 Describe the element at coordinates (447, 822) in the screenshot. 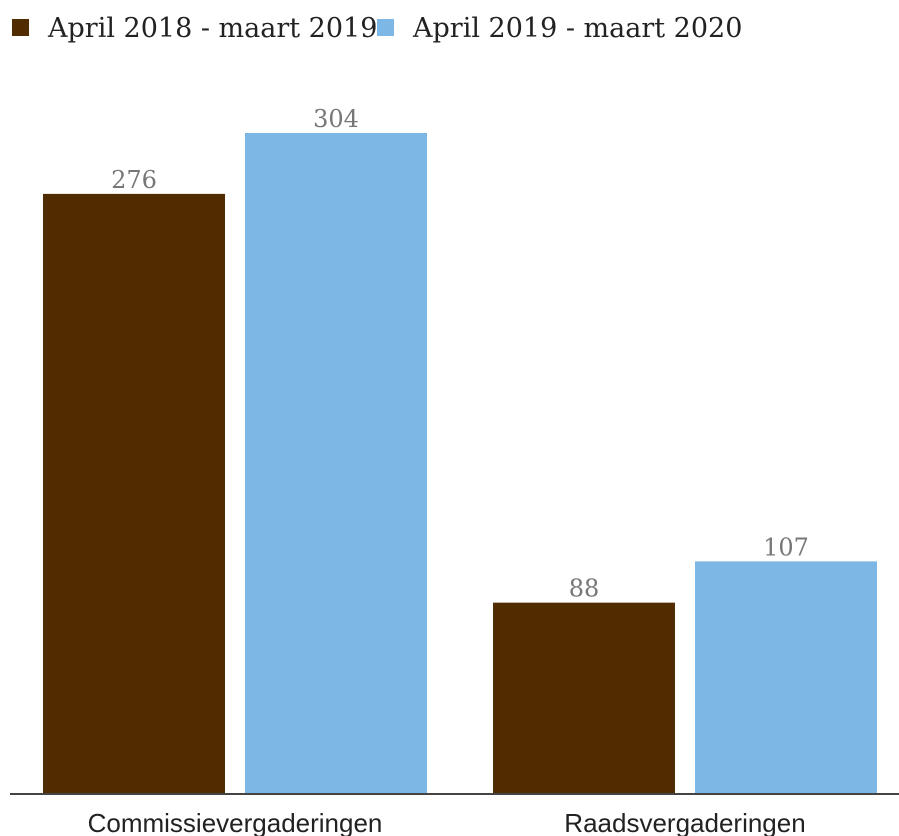

I see `category-labels: Commissievergaderingen Raadsvergaderingen` at that location.